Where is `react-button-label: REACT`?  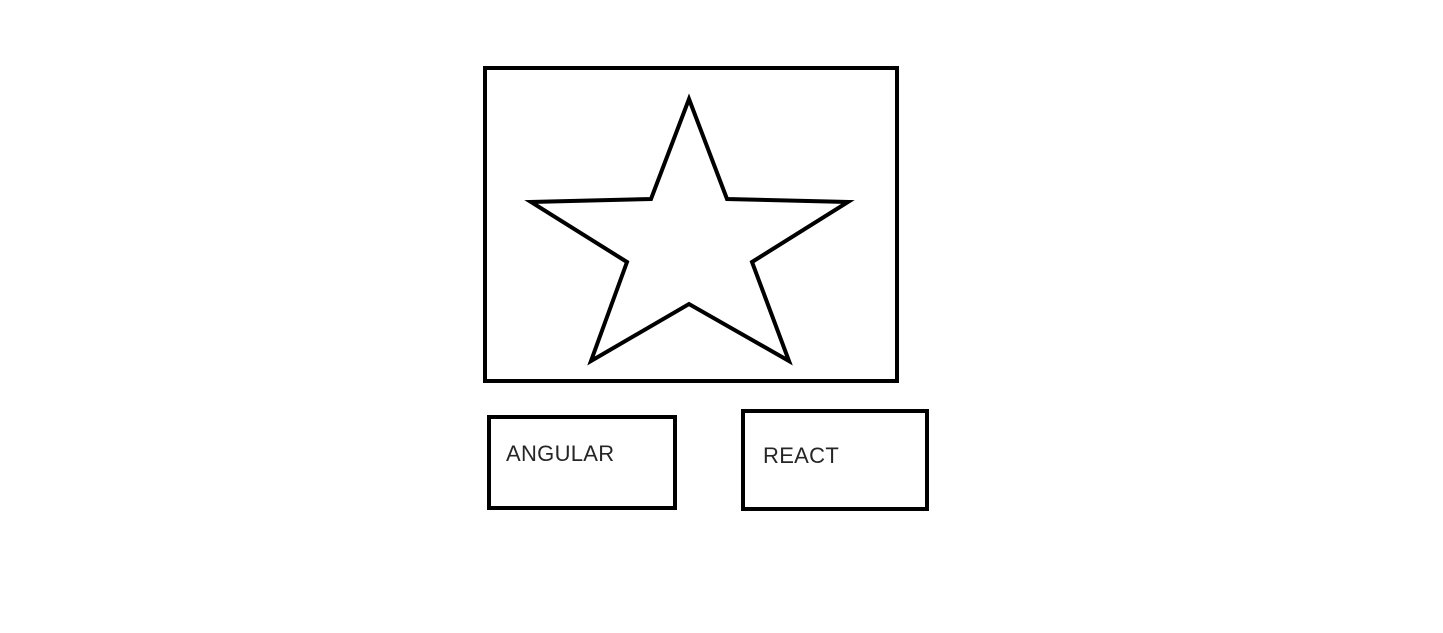 react-button-label: REACT is located at coordinates (801, 455).